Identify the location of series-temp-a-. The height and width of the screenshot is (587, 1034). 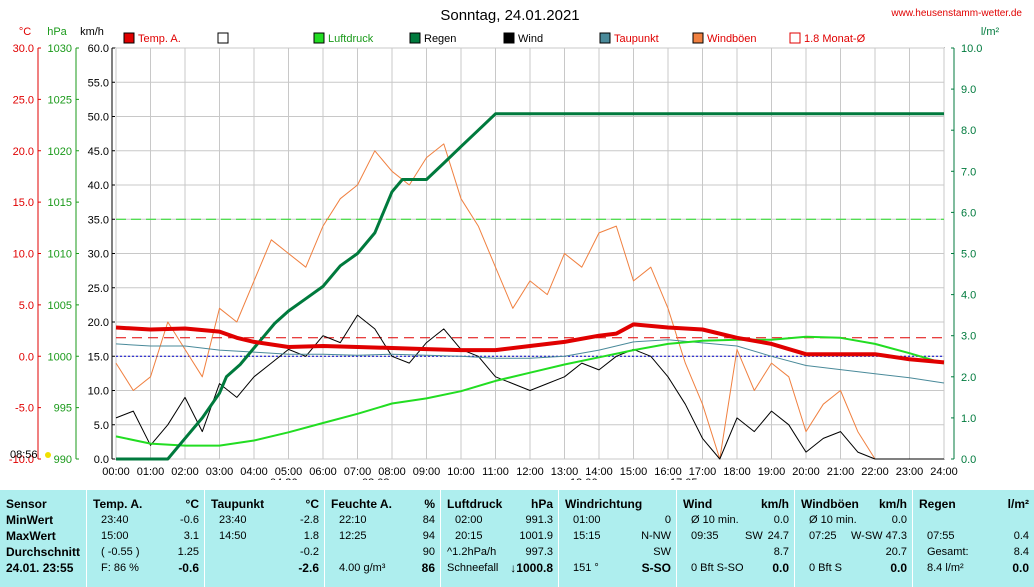
(530, 343).